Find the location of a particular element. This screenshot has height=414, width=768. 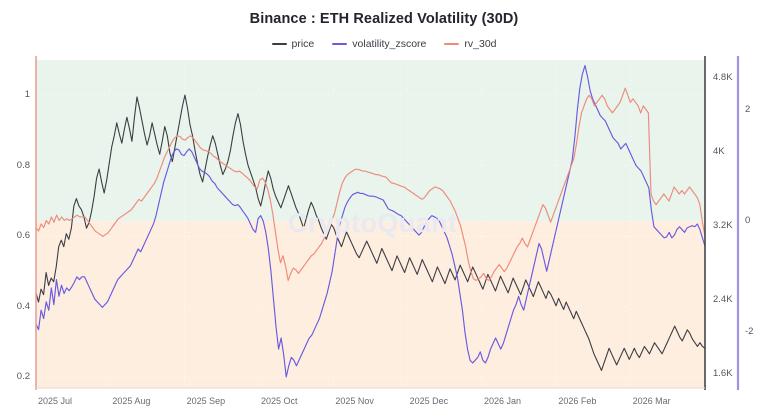

tick-label-price: 3.2K is located at coordinates (723, 226).